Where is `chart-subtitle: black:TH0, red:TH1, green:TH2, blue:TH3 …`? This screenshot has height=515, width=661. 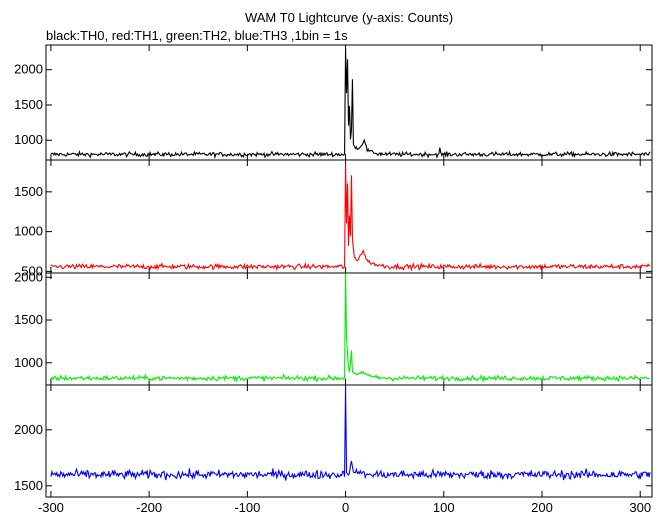
chart-subtitle: black:TH0, red:TH1, green:TH2, blue:TH3 … is located at coordinates (197, 35).